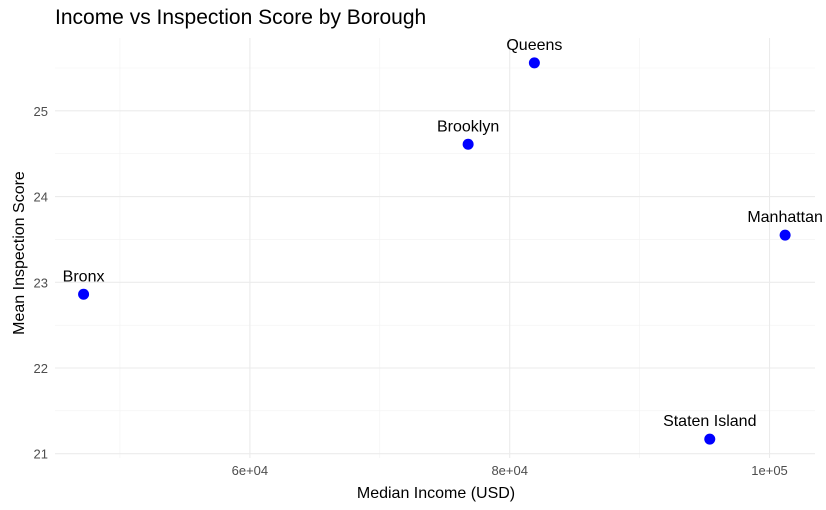 The height and width of the screenshot is (510, 826). What do you see at coordinates (41, 111) in the screenshot?
I see `y-tick-label: 25` at bounding box center [41, 111].